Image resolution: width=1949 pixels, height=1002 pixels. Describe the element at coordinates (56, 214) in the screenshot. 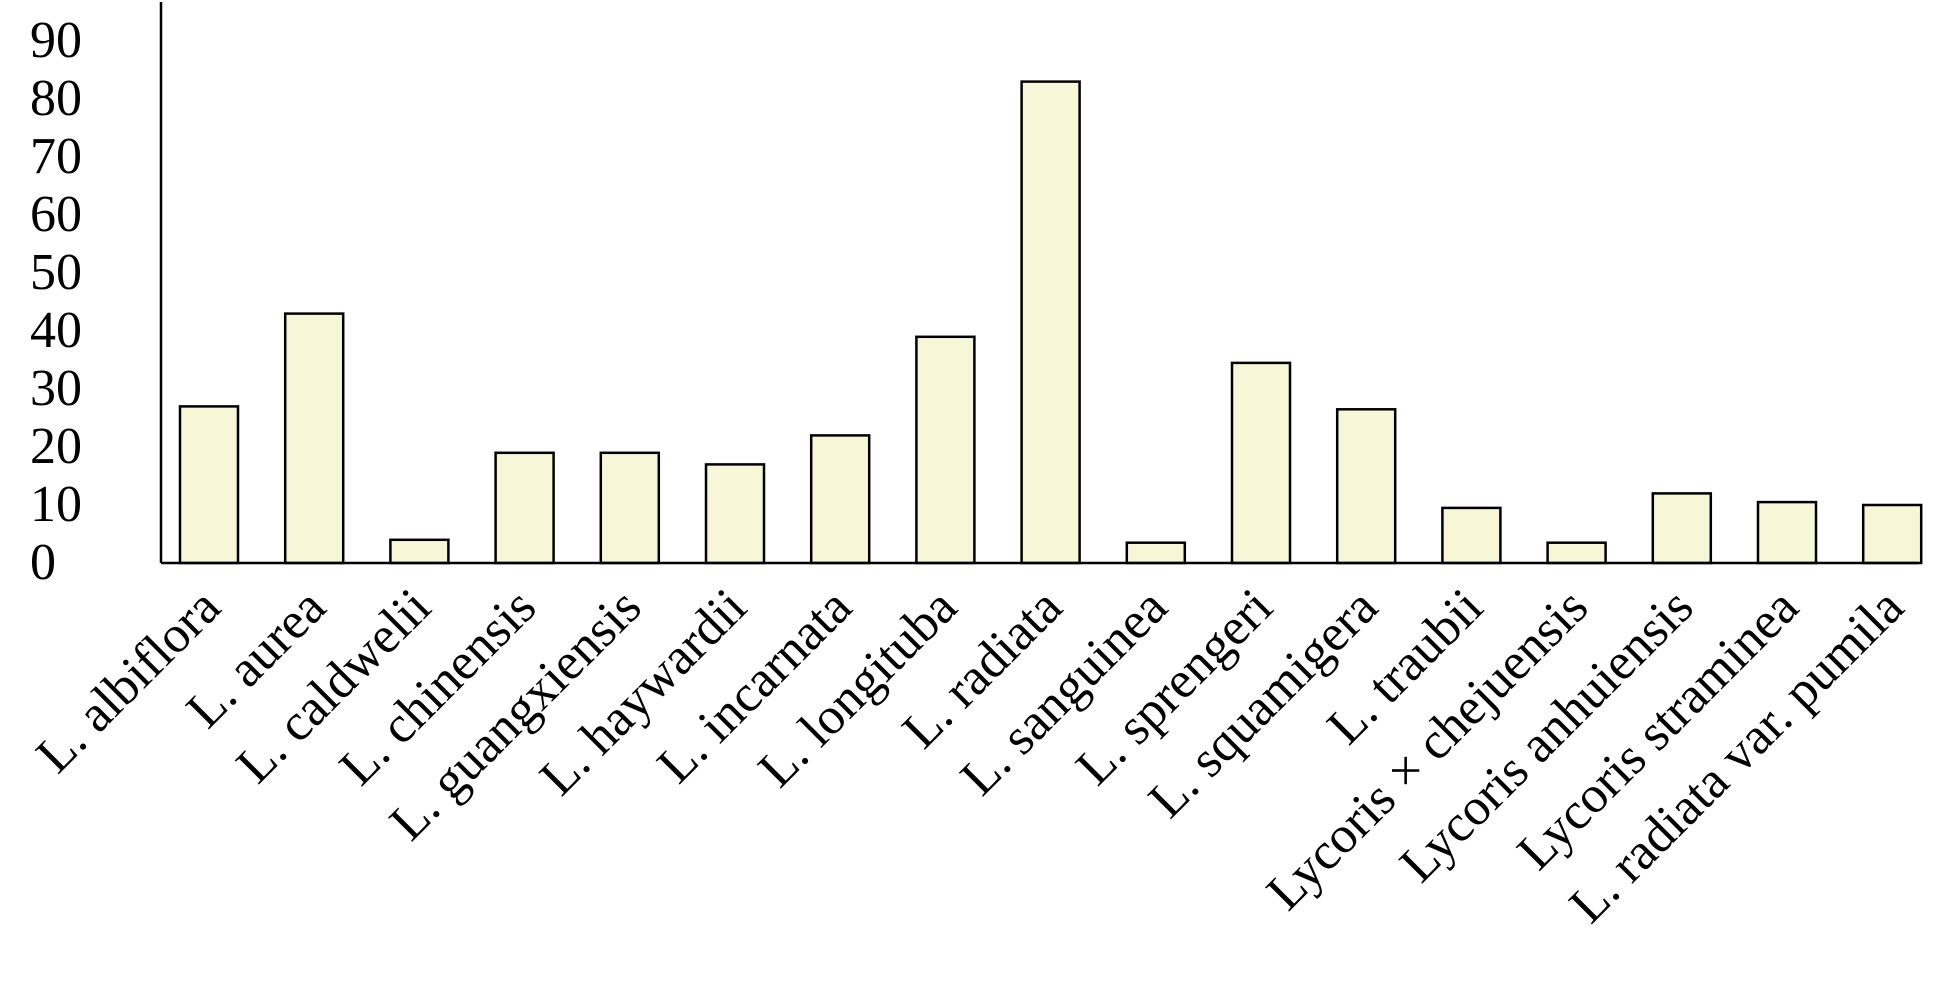

I see `y-tick-label: 60` at that location.